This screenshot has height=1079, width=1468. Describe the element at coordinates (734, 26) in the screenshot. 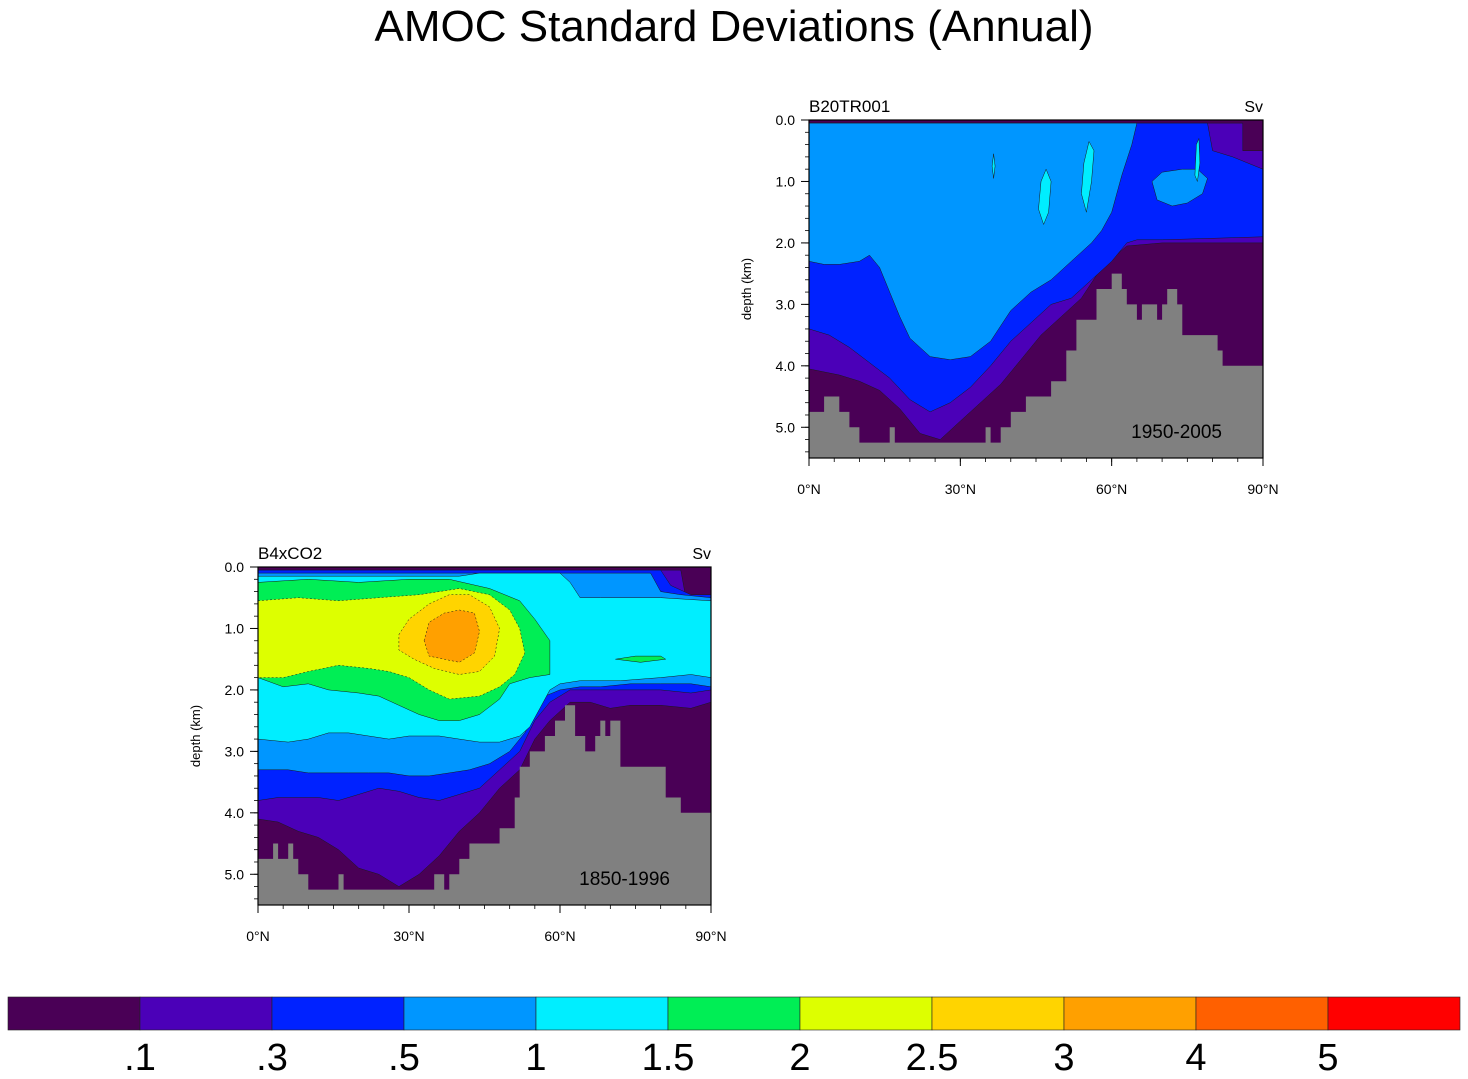

I see `figure-title: AMOC Standard Deviations (Annual)` at that location.